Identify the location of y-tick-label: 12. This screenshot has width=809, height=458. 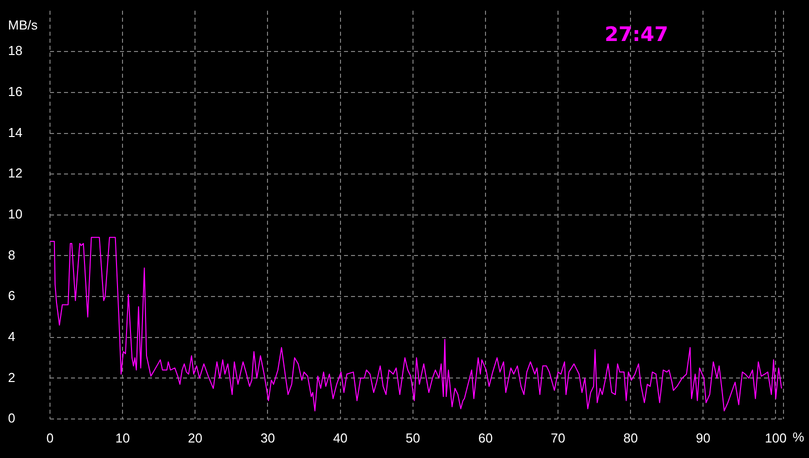
(15, 173).